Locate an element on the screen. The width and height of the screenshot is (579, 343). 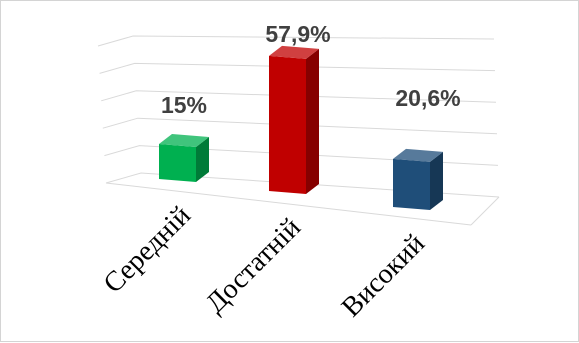
category-label: Середній is located at coordinates (147, 249).